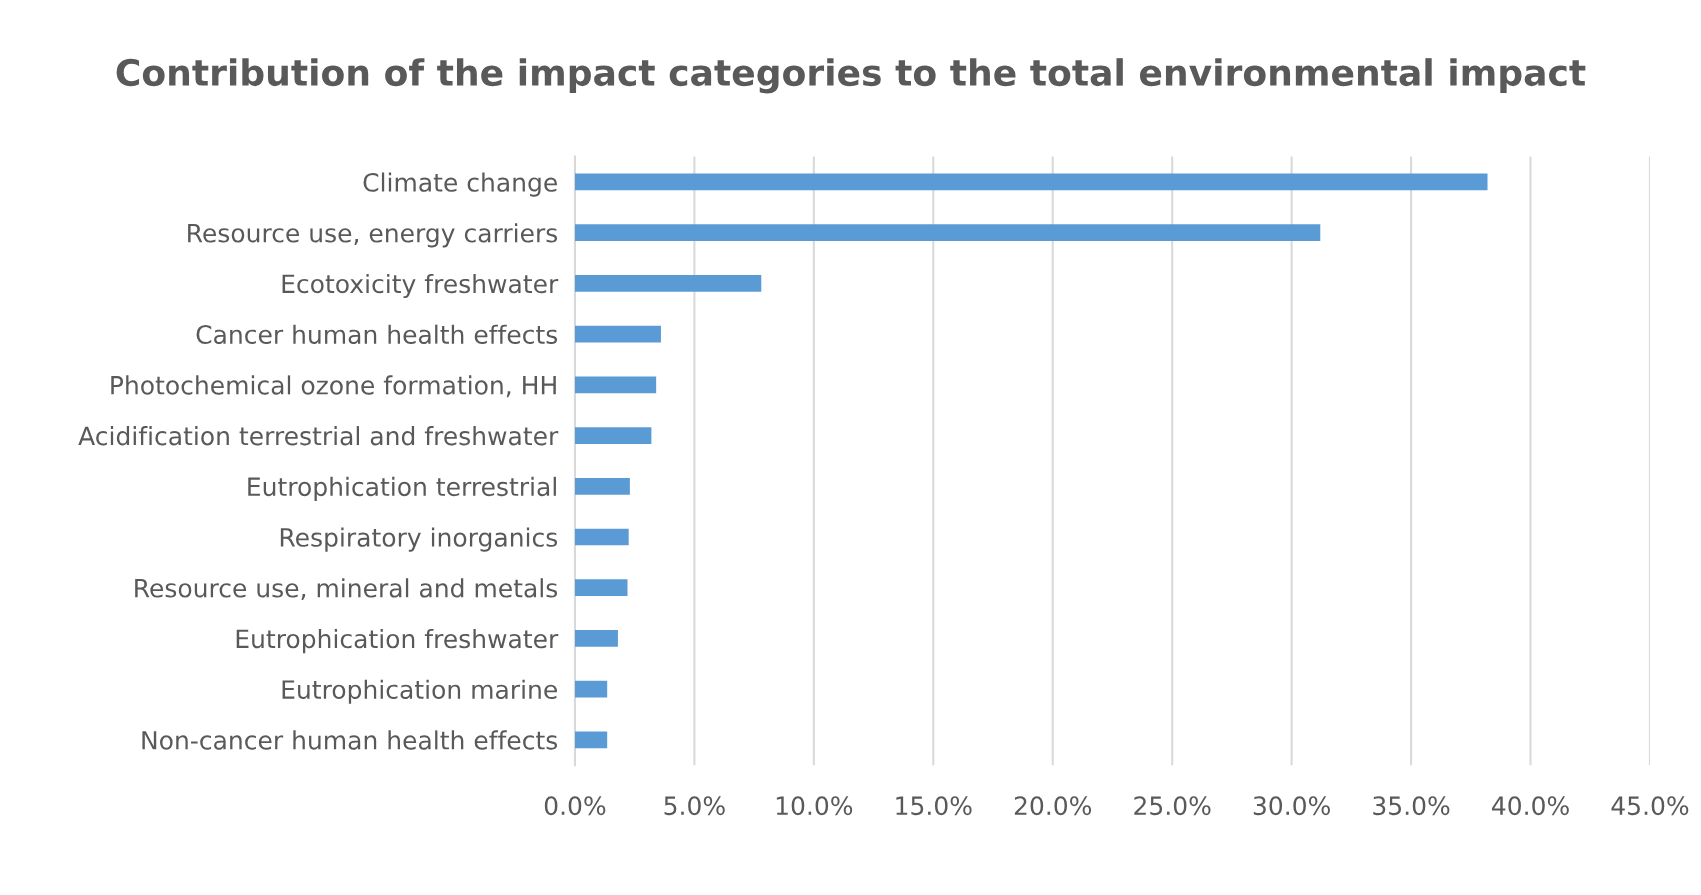  I want to click on x-tick-label: 45.0%, so click(1650, 806).